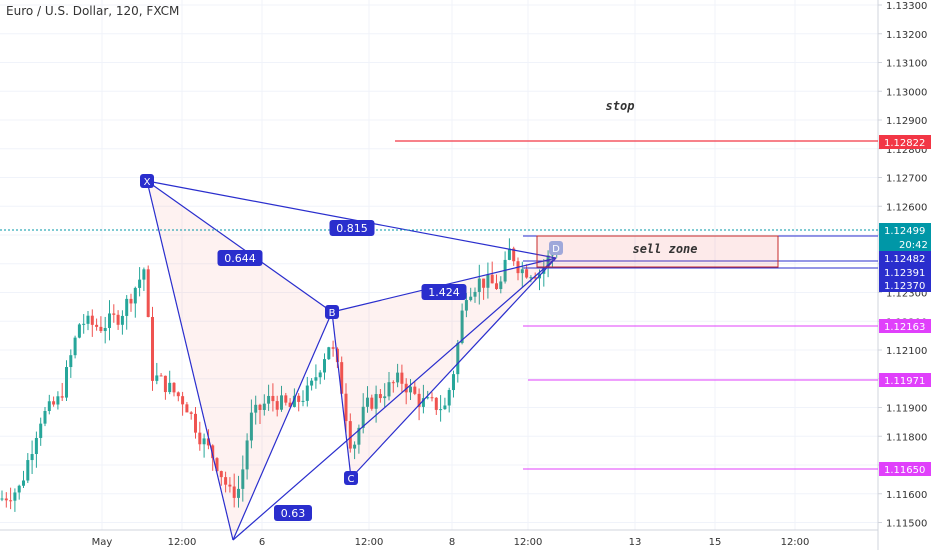  What do you see at coordinates (556, 249) in the screenshot?
I see `point-label: D` at bounding box center [556, 249].